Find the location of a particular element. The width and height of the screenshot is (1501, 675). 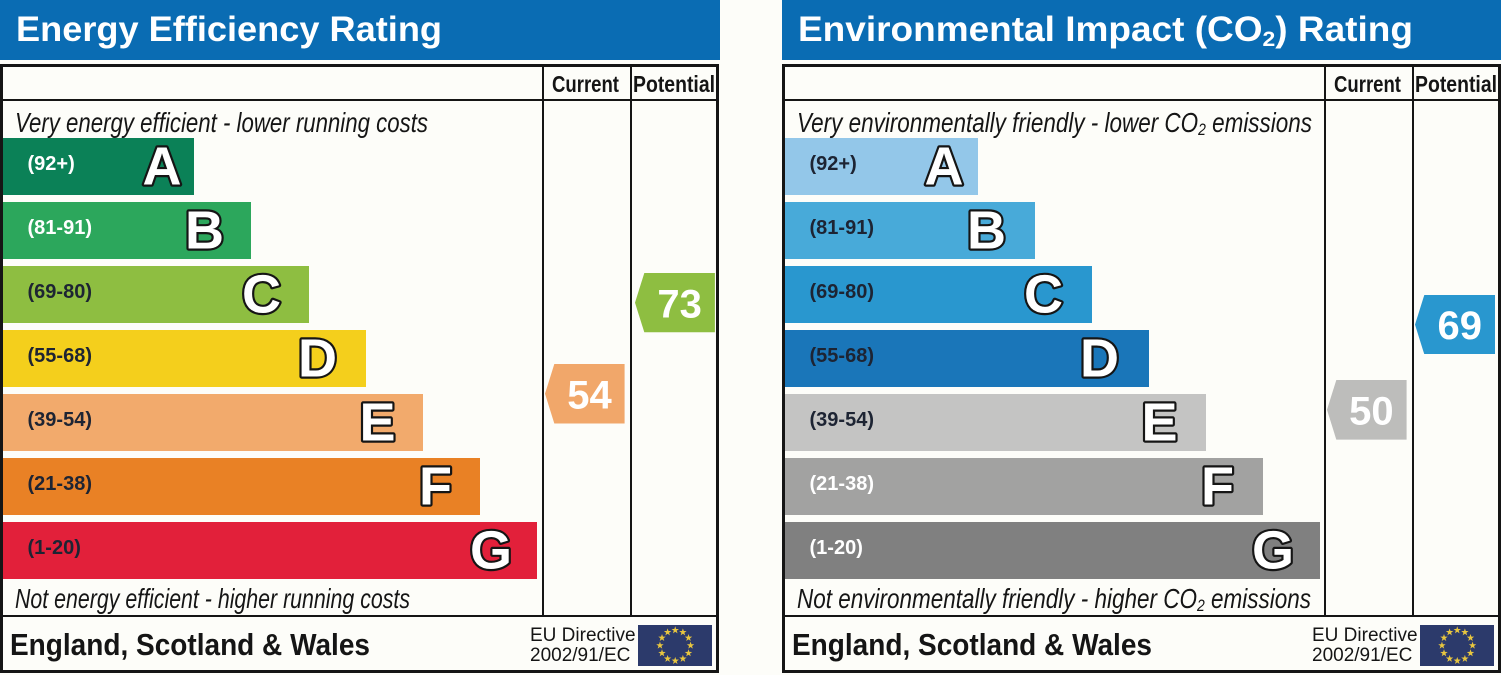

svg-text: 73 is located at coordinates (679, 305).